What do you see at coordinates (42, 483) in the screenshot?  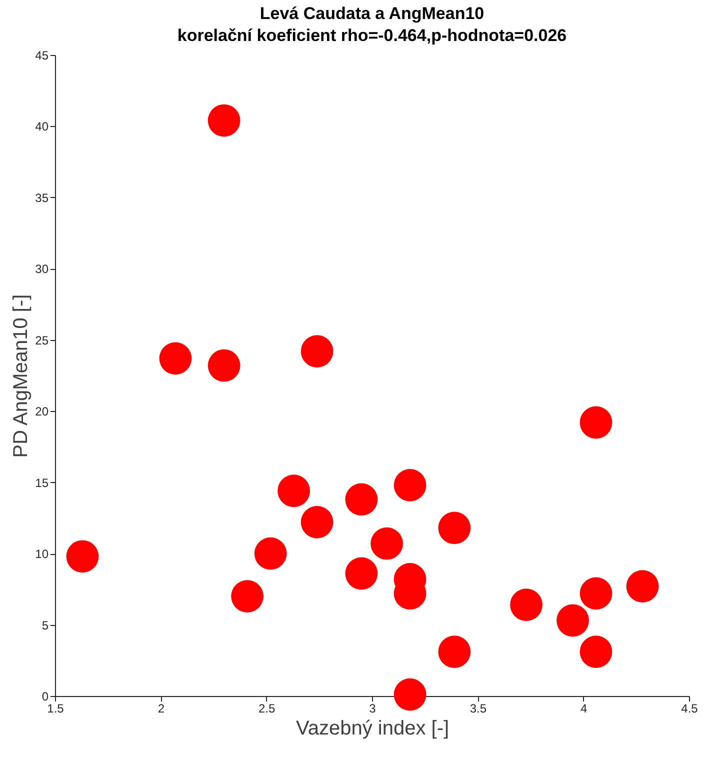 I see `y-tick-label: 15` at bounding box center [42, 483].